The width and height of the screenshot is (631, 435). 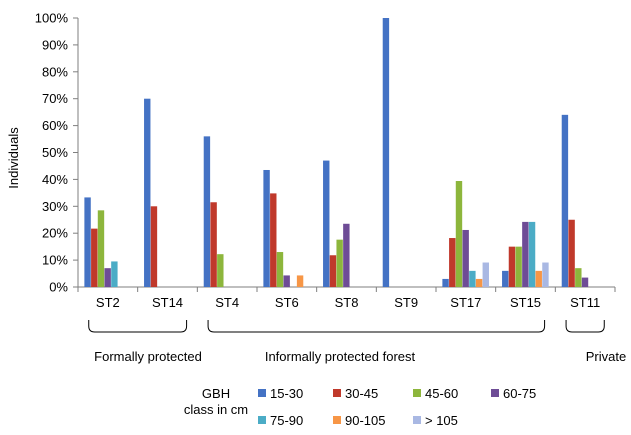 What do you see at coordinates (55, 71) in the screenshot?
I see `y-tick-label: 80%` at bounding box center [55, 71].